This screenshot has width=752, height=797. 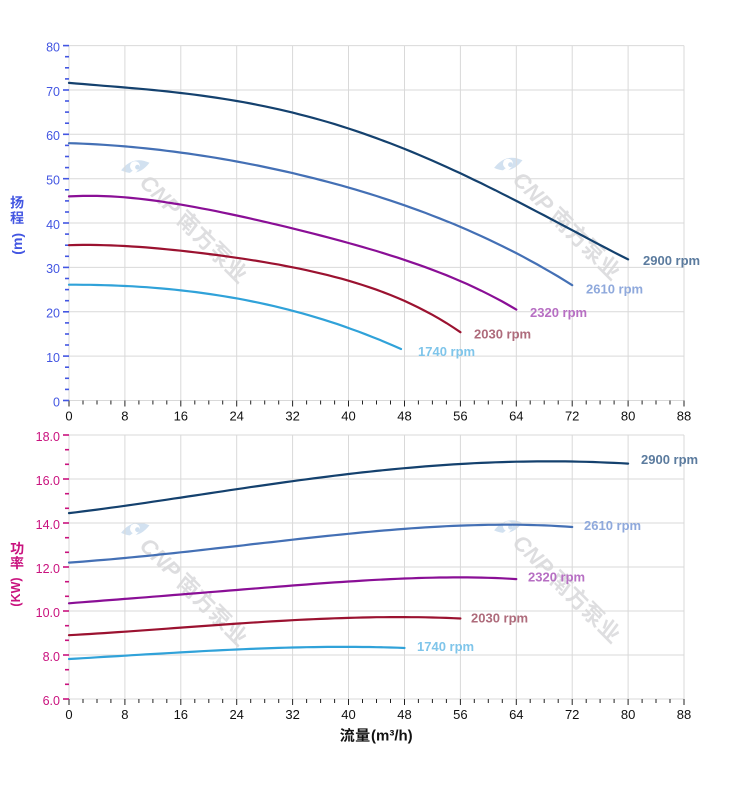 What do you see at coordinates (53, 314) in the screenshot?
I see `svg-text: 20` at bounding box center [53, 314].